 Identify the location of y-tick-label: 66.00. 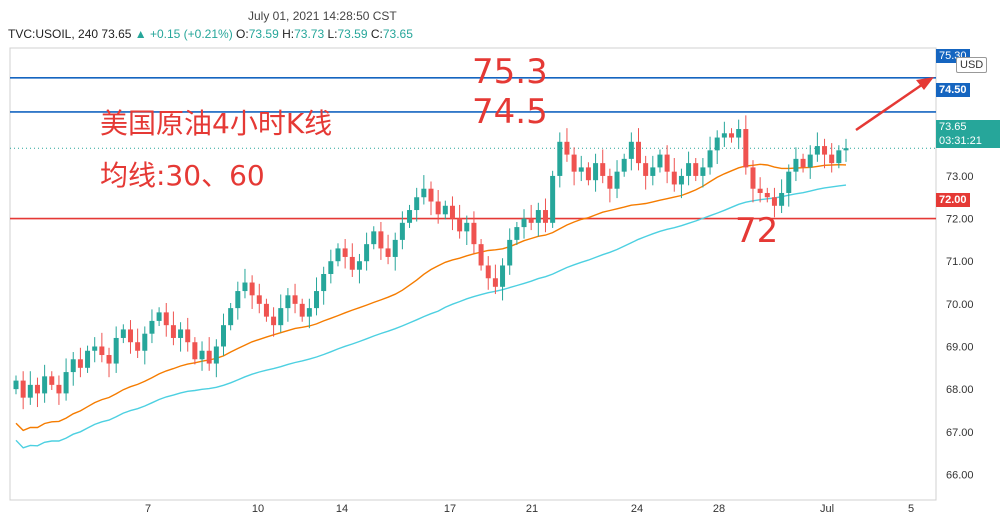
(960, 475).